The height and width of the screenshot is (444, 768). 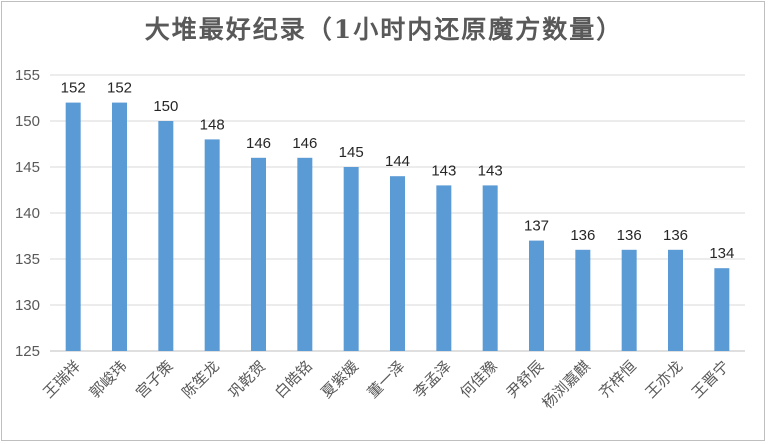 I want to click on x-tick-label: 宫子策, so click(x=154, y=379).